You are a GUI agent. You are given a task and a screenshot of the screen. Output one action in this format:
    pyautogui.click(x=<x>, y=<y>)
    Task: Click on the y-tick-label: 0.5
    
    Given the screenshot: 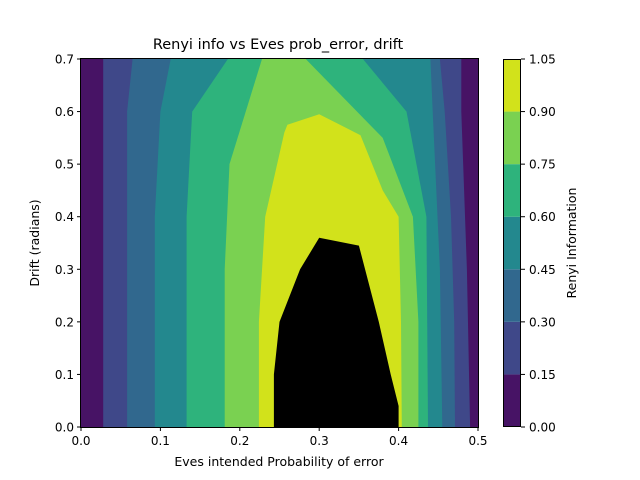 What is the action you would take?
    pyautogui.click(x=64, y=165)
    